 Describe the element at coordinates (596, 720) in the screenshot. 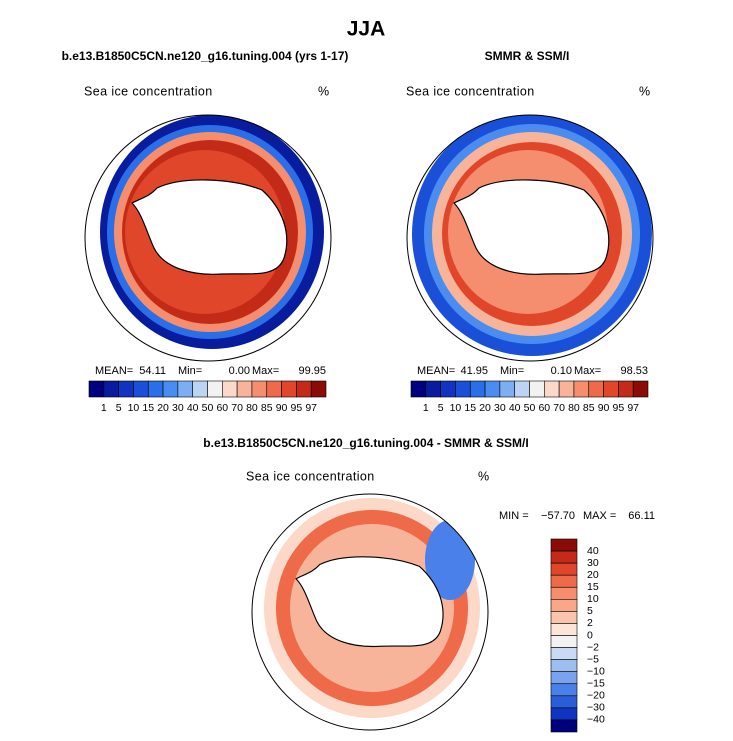

I see `colorbar-label: −40` at that location.